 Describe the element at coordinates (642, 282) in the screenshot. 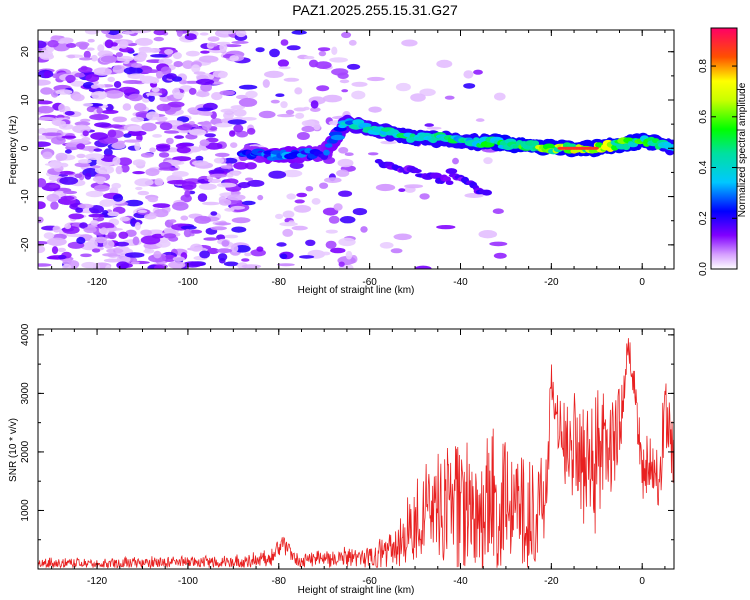

I see `x-tick-label: 0` at that location.